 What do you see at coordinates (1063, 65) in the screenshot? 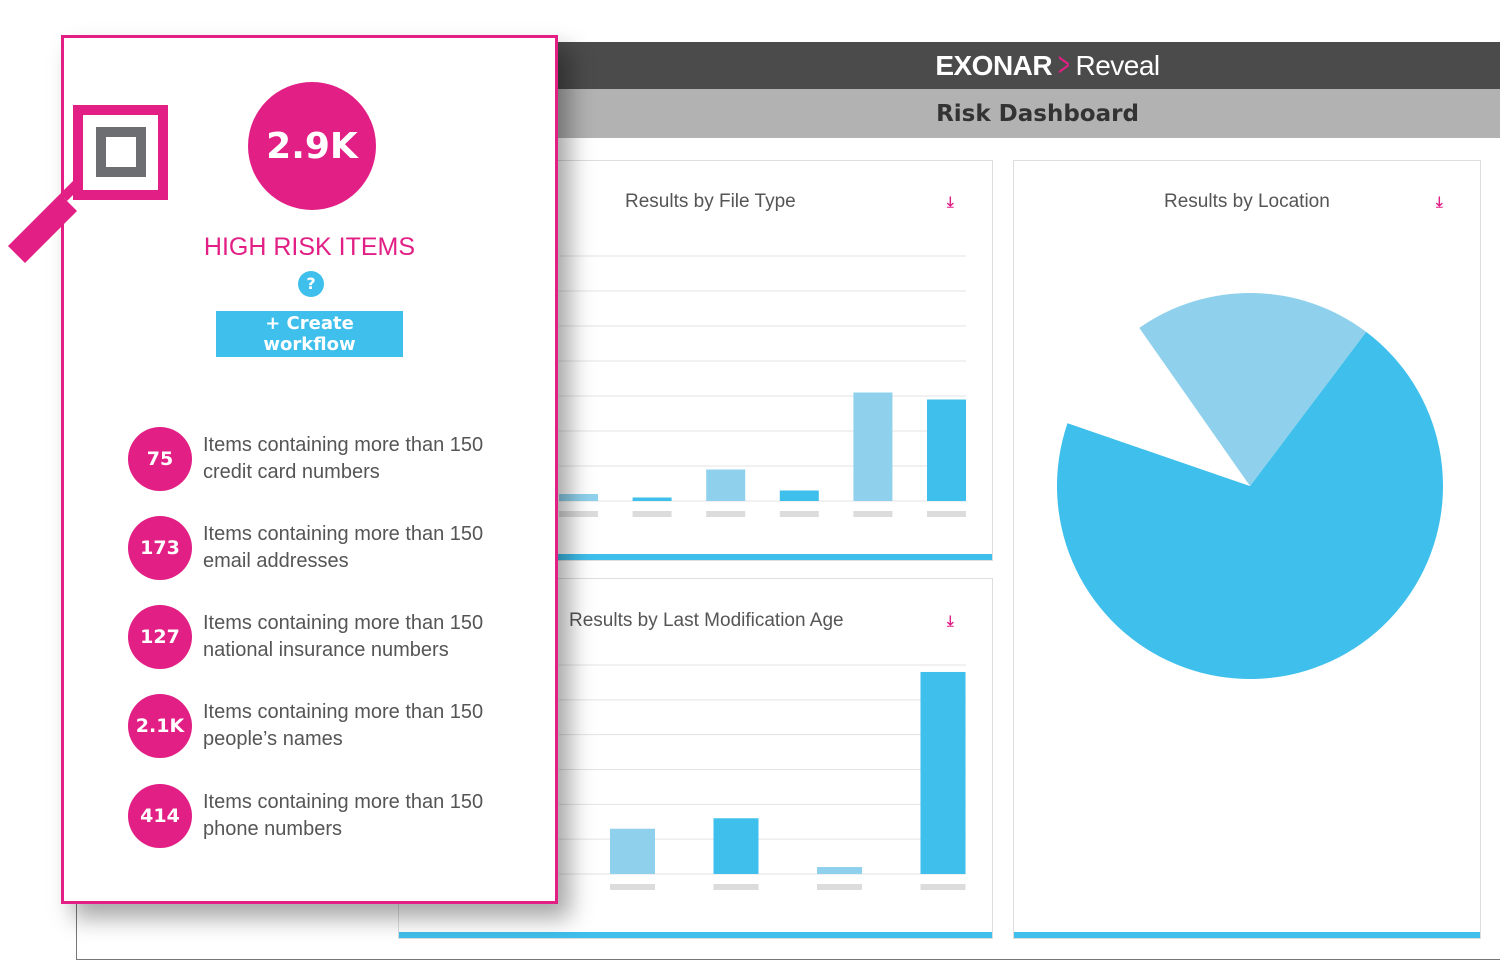
I see `chevron-right-icon: >` at bounding box center [1063, 65].